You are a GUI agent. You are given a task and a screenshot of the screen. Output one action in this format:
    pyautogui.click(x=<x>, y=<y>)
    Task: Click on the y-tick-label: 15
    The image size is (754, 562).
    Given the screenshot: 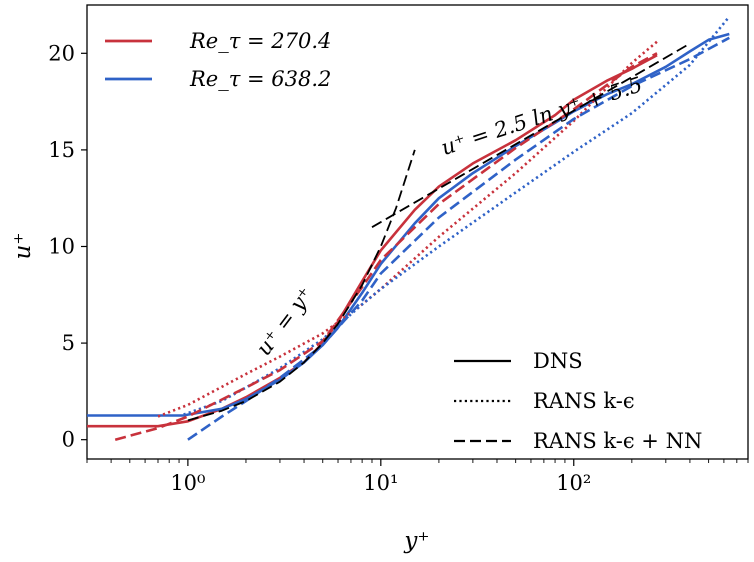 What is the action you would take?
    pyautogui.click(x=61, y=150)
    